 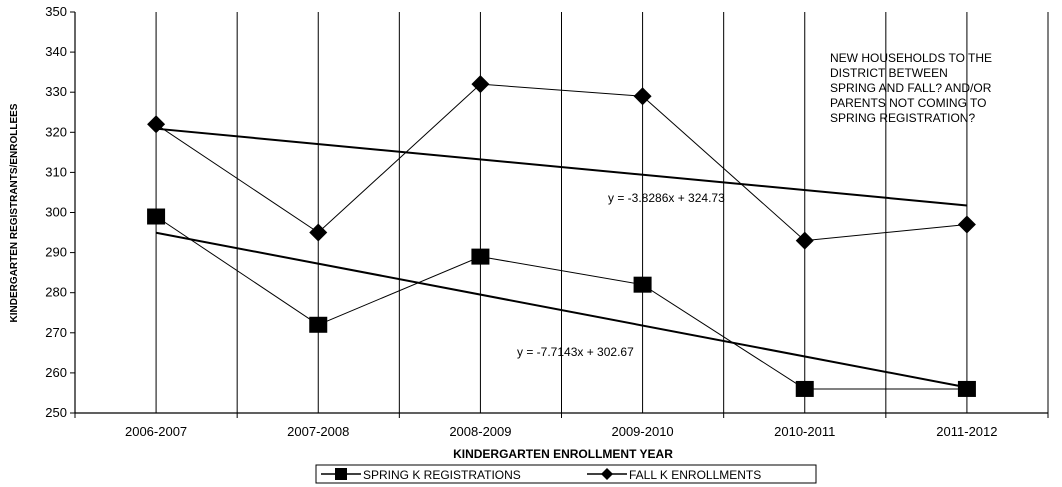 I want to click on y-tick-label: 320, so click(x=56, y=131).